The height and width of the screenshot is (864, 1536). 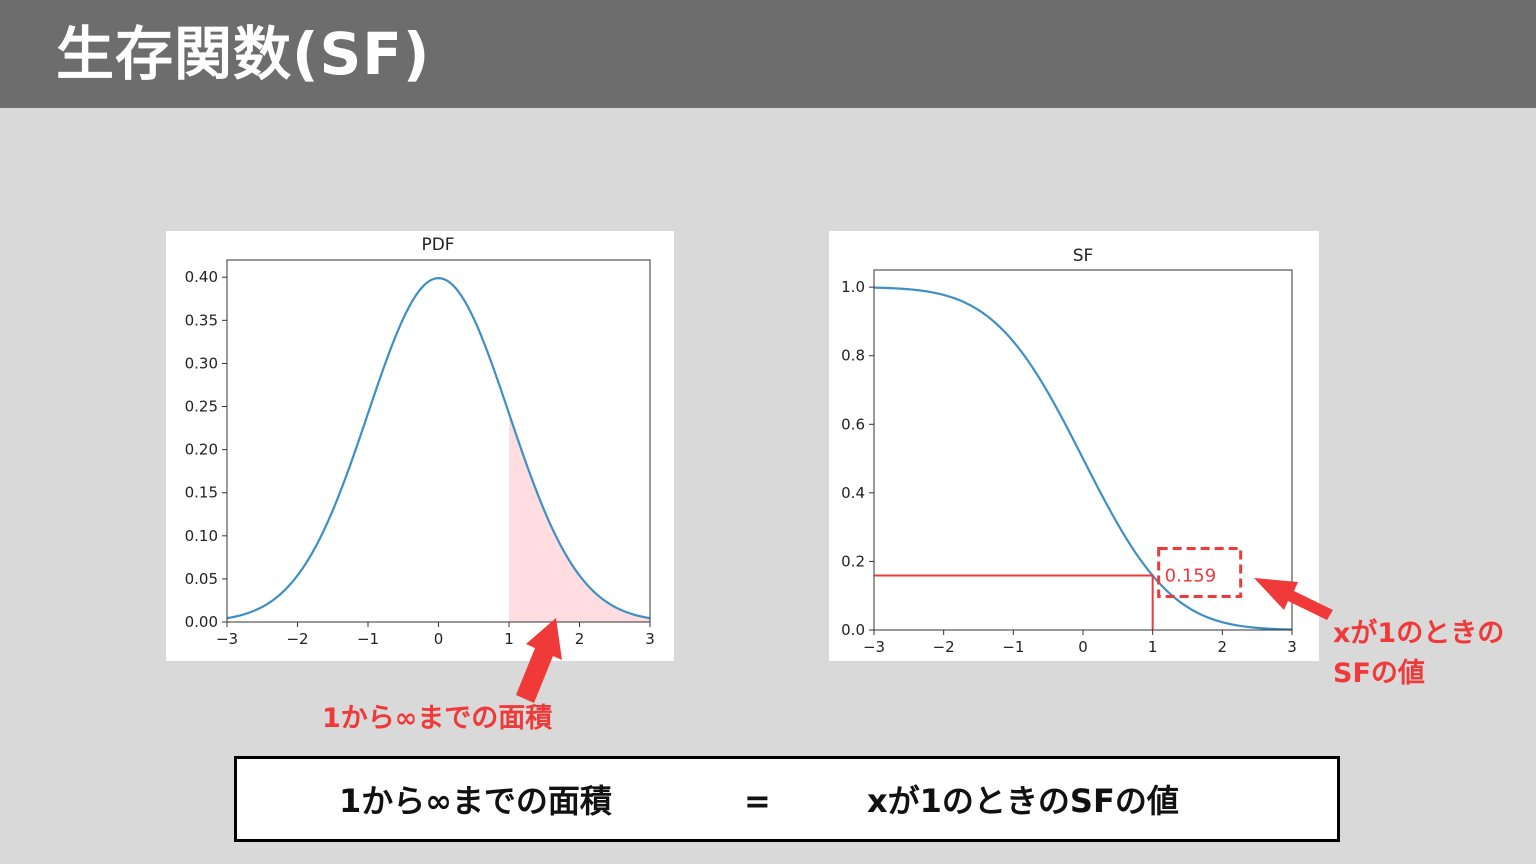 What do you see at coordinates (438, 448) in the screenshot?
I see `pdf-curve-line` at bounding box center [438, 448].